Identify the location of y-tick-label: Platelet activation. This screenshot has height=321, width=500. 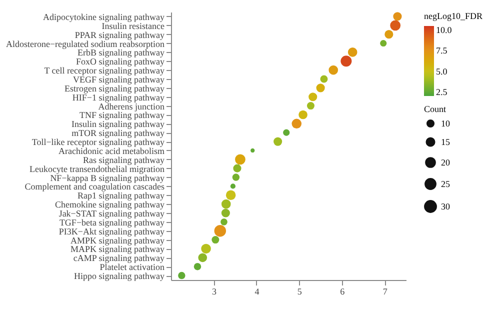
(132, 267).